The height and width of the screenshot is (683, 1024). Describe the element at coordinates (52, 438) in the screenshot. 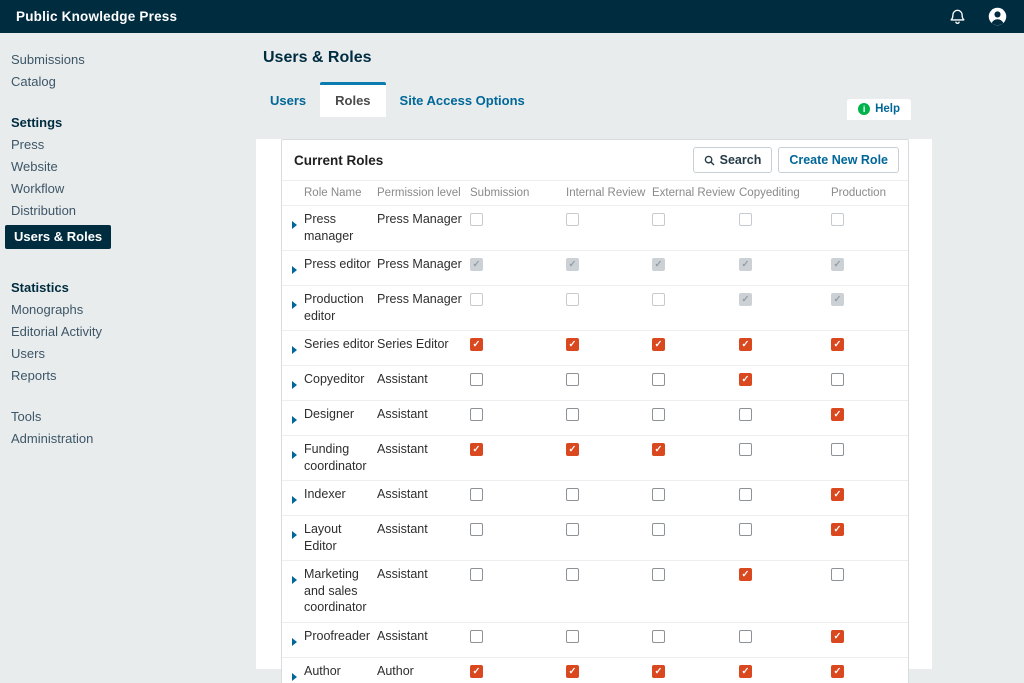

I see `sidebar-item-administration: Administration` at that location.